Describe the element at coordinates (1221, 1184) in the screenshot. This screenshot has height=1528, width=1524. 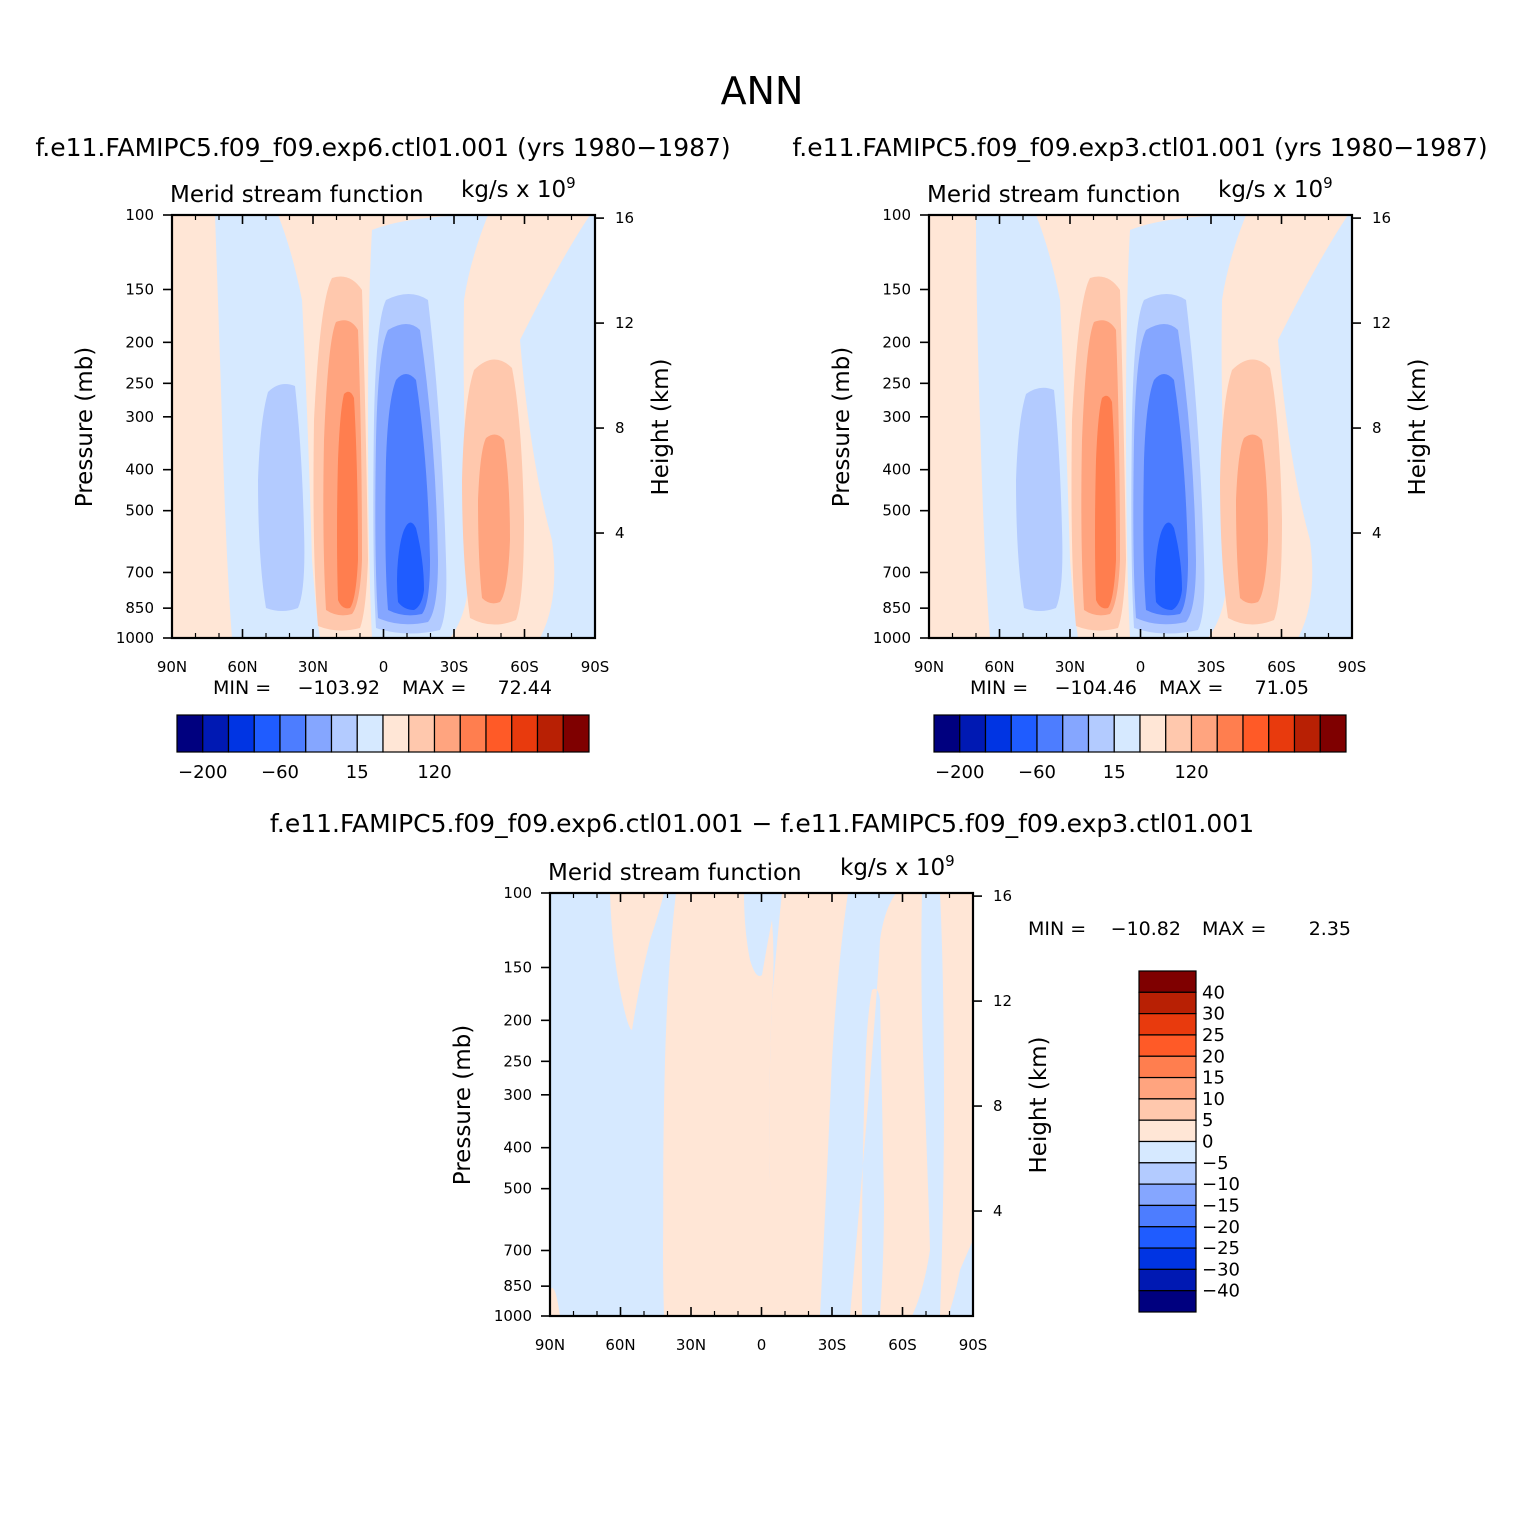
I see `colorbar-label: −10` at that location.